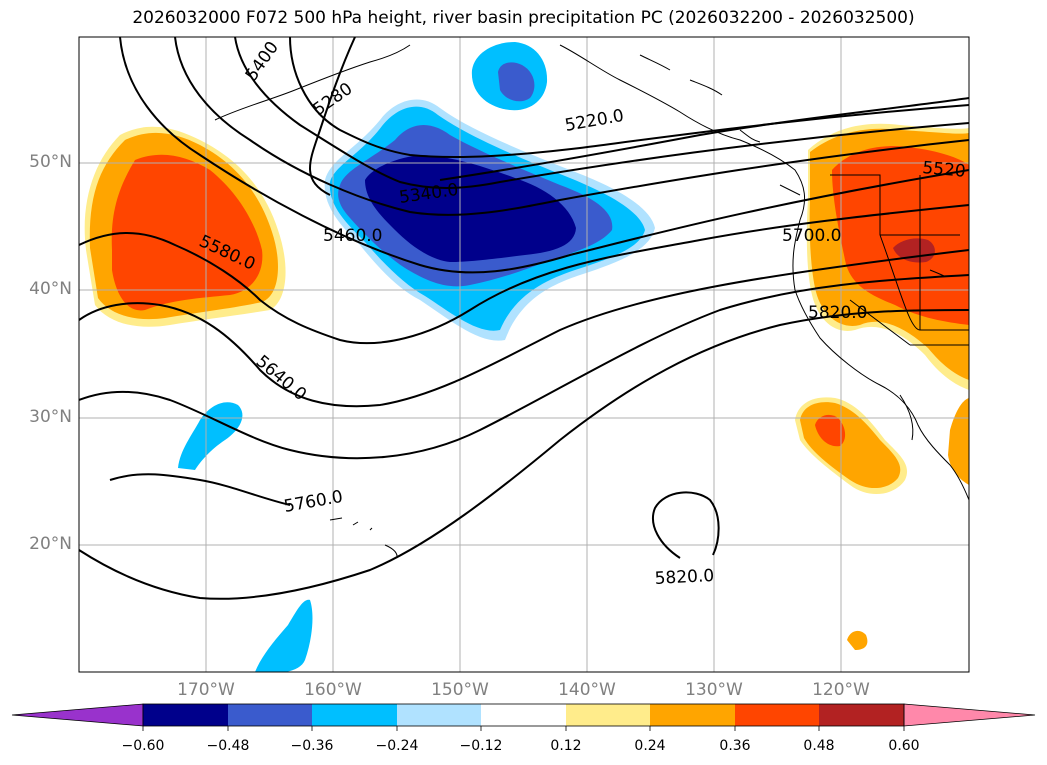 The height and width of the screenshot is (765, 1047). What do you see at coordinates (481, 746) in the screenshot?
I see `colorbar-label-5: −0.12` at bounding box center [481, 746].